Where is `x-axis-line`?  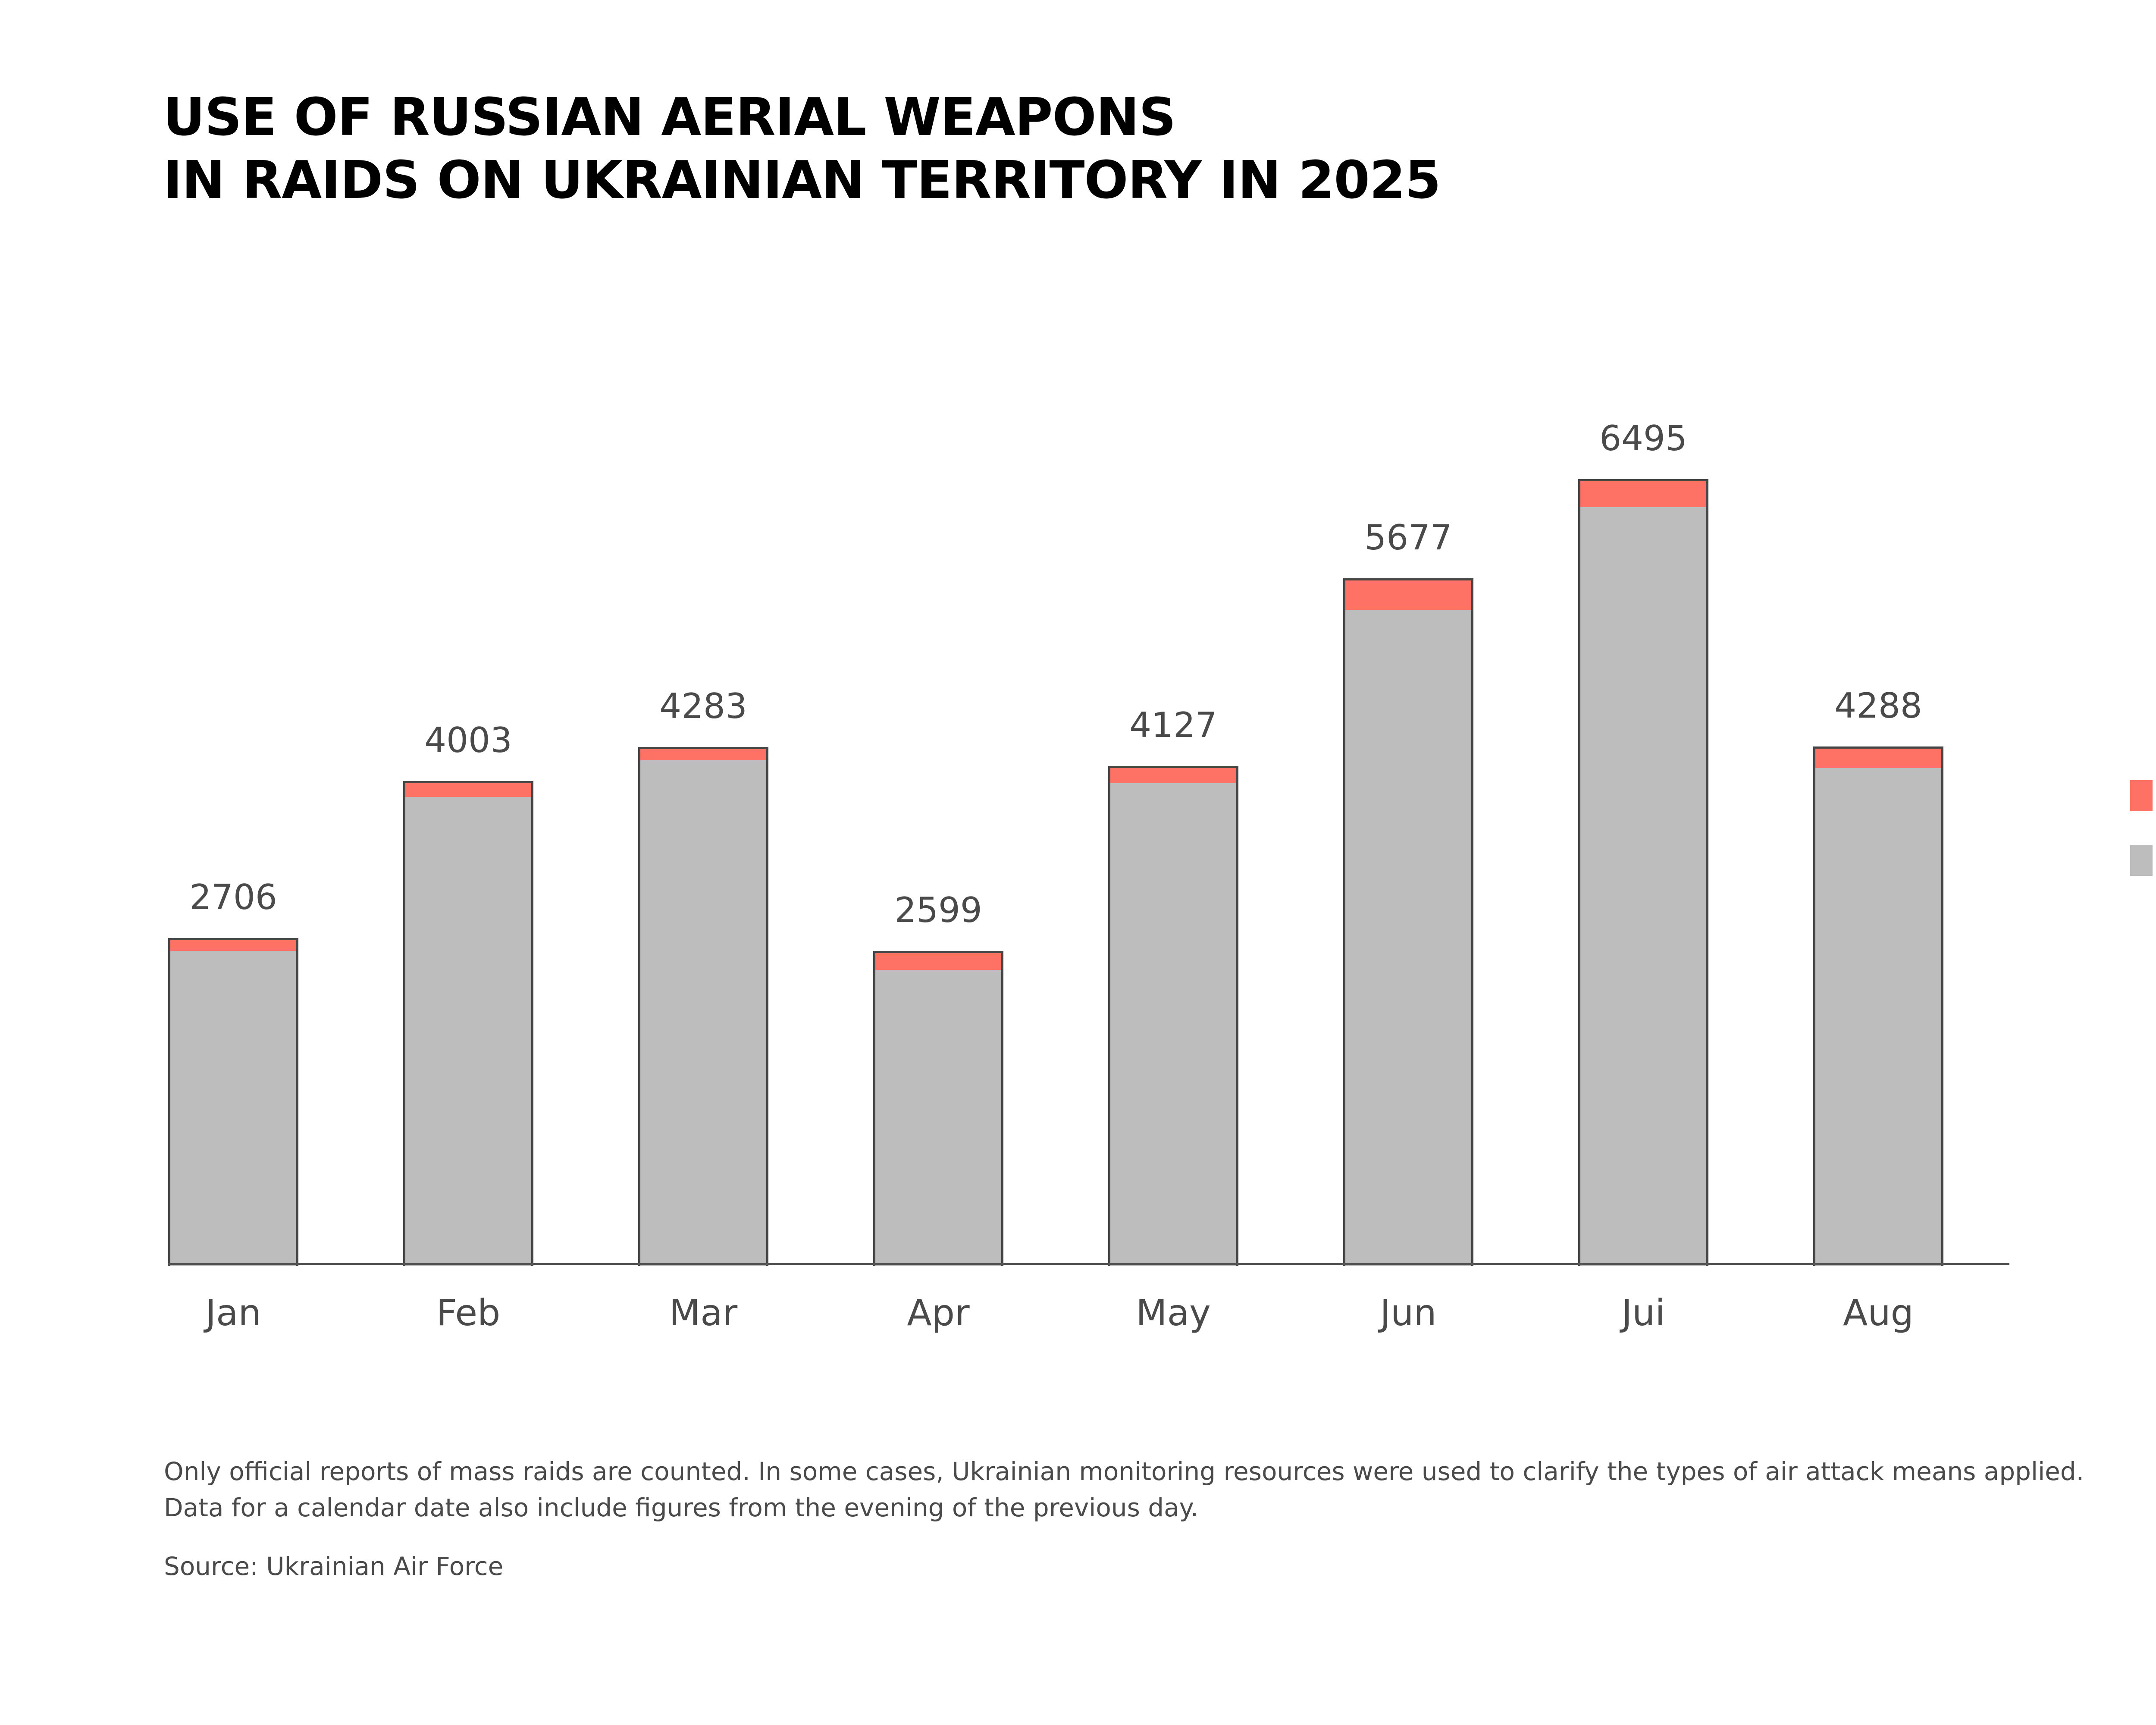
x-axis-line is located at coordinates (1088, 1264).